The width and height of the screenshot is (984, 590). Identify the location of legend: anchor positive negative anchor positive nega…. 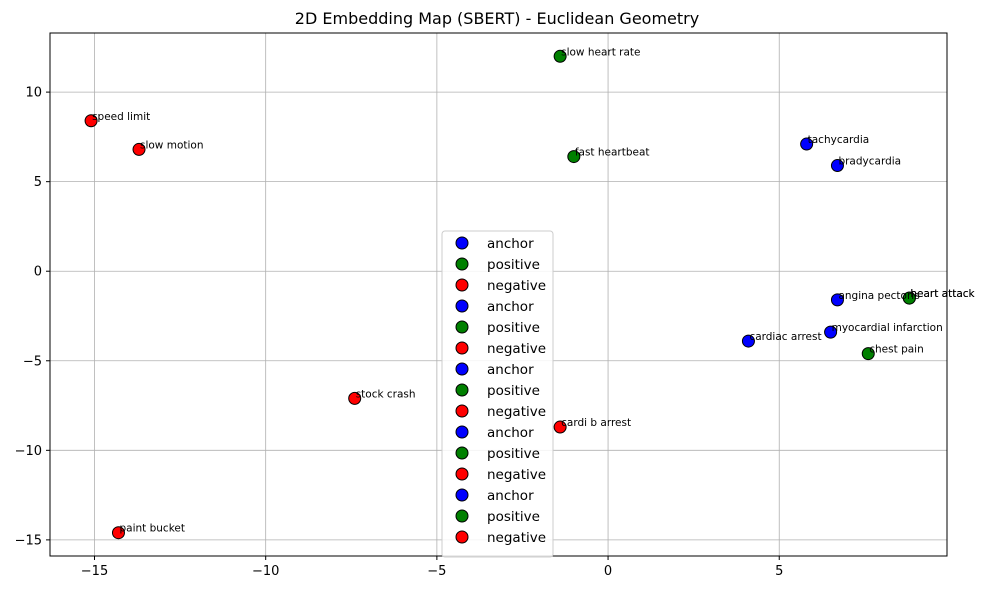
(497, 394).